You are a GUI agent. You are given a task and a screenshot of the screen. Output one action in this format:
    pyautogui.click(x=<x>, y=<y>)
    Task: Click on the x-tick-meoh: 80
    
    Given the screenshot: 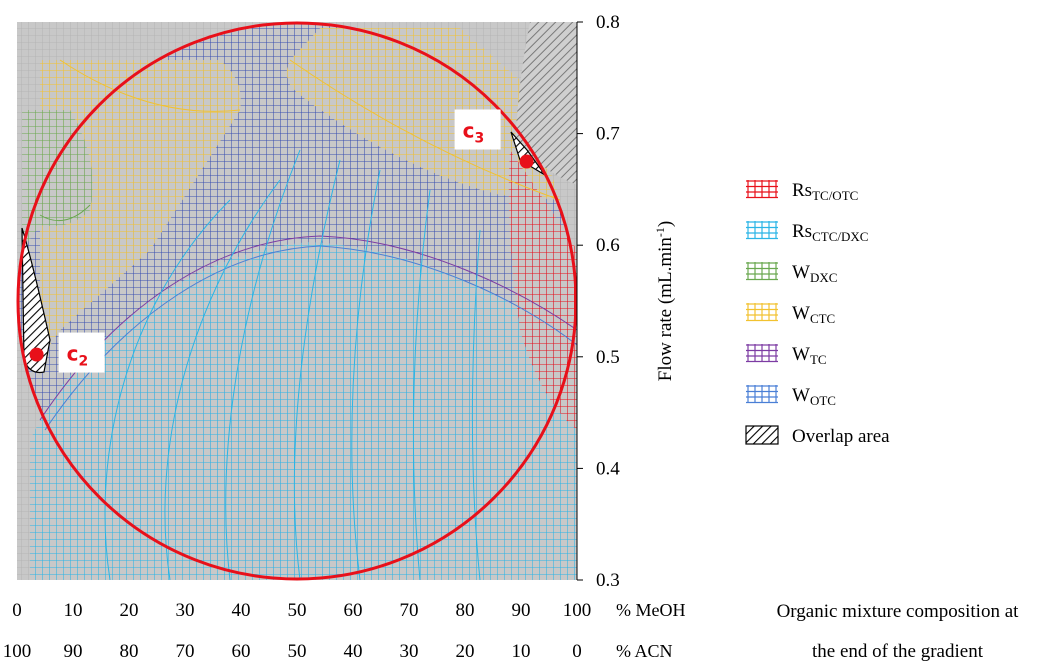 What is the action you would take?
    pyautogui.click(x=465, y=610)
    